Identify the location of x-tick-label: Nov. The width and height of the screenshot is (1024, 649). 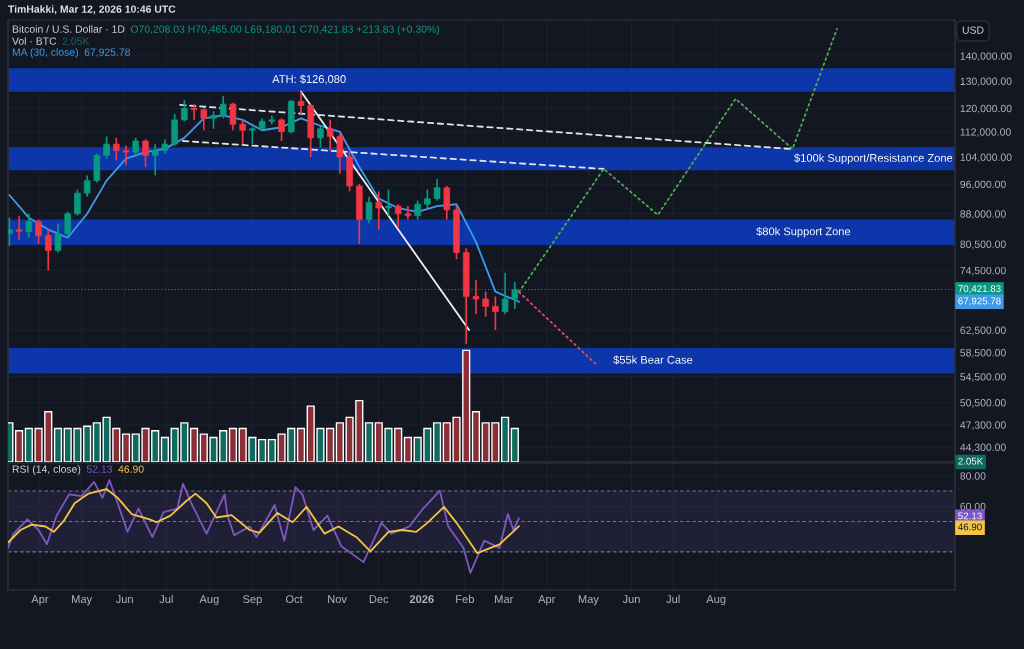
(337, 599).